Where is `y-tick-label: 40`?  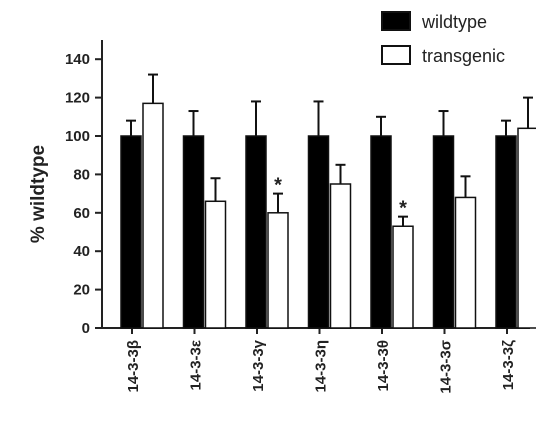
y-tick-label: 40 is located at coordinates (81, 251).